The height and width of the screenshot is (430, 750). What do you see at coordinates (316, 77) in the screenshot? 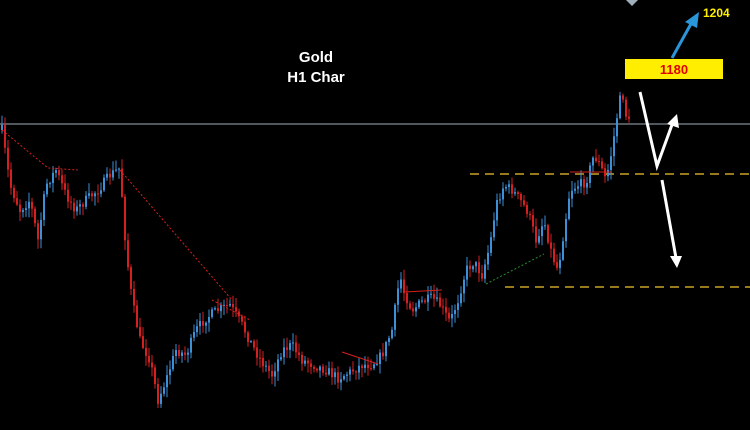
I see `chart-subtitle: H1 Char` at bounding box center [316, 77].